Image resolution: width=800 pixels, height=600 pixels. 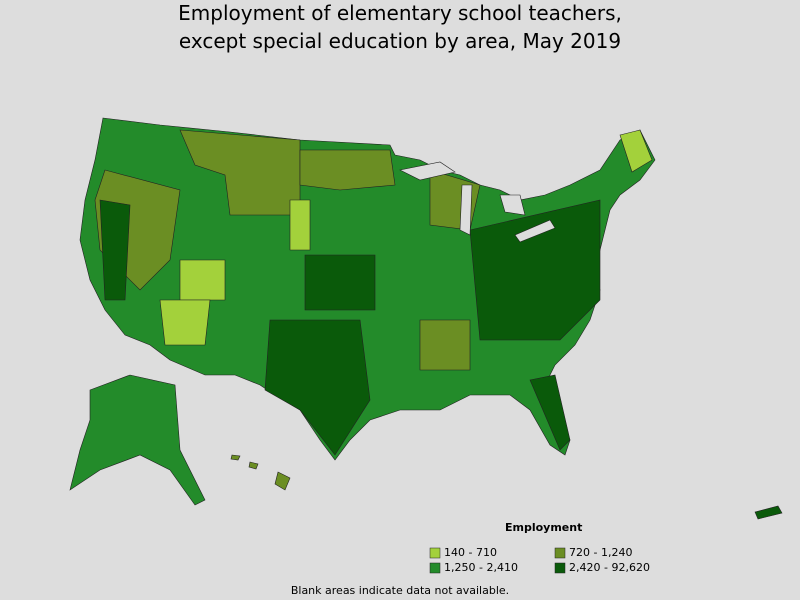 What do you see at coordinates (600, 552) in the screenshot?
I see `legend-label: 720 - 1,240` at bounding box center [600, 552].